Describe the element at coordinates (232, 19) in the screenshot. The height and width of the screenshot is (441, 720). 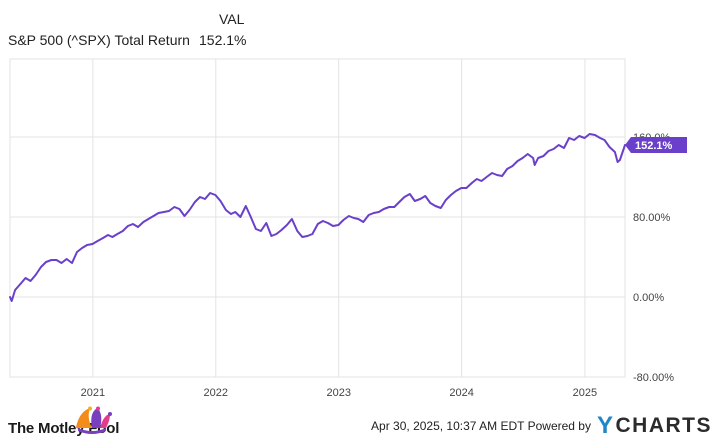
I see `legend-column-header: VAL` at that location.